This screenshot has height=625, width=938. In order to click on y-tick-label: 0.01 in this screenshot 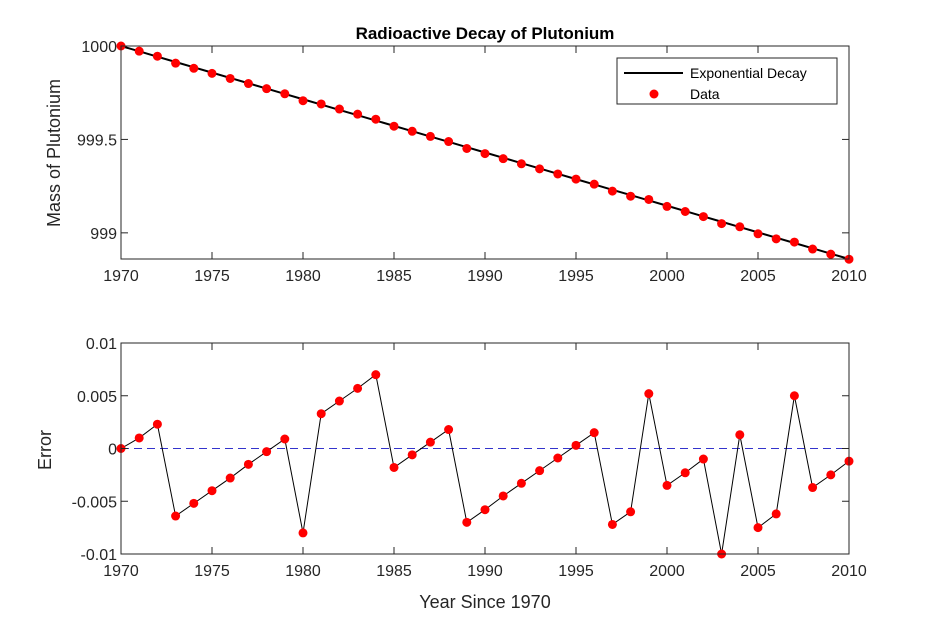, I will do `click(101, 344)`.